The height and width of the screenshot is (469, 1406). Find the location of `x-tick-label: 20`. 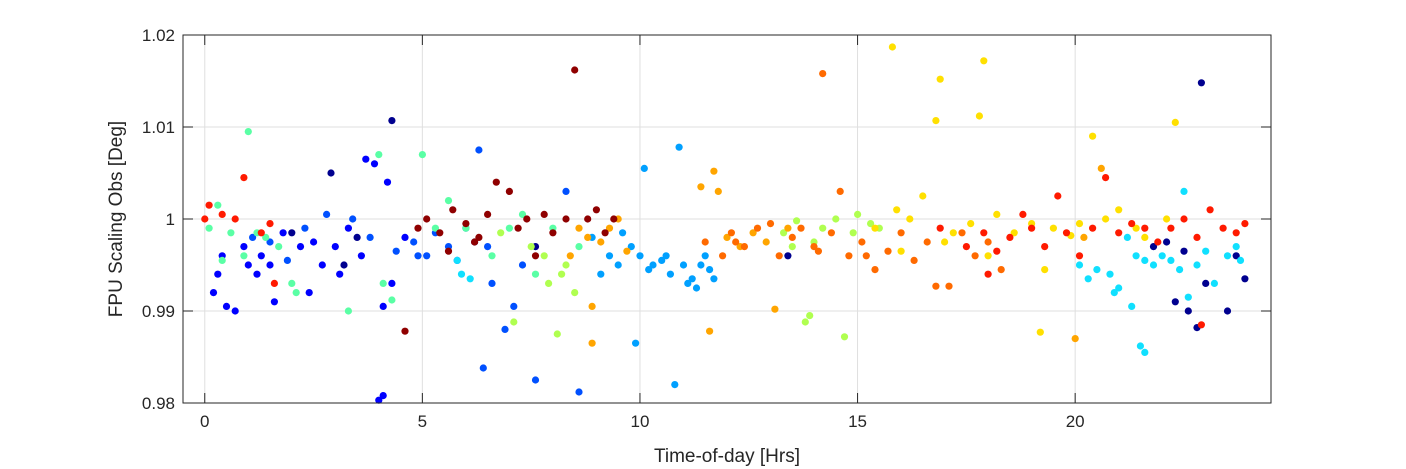

x-tick-label: 20 is located at coordinates (1075, 421).